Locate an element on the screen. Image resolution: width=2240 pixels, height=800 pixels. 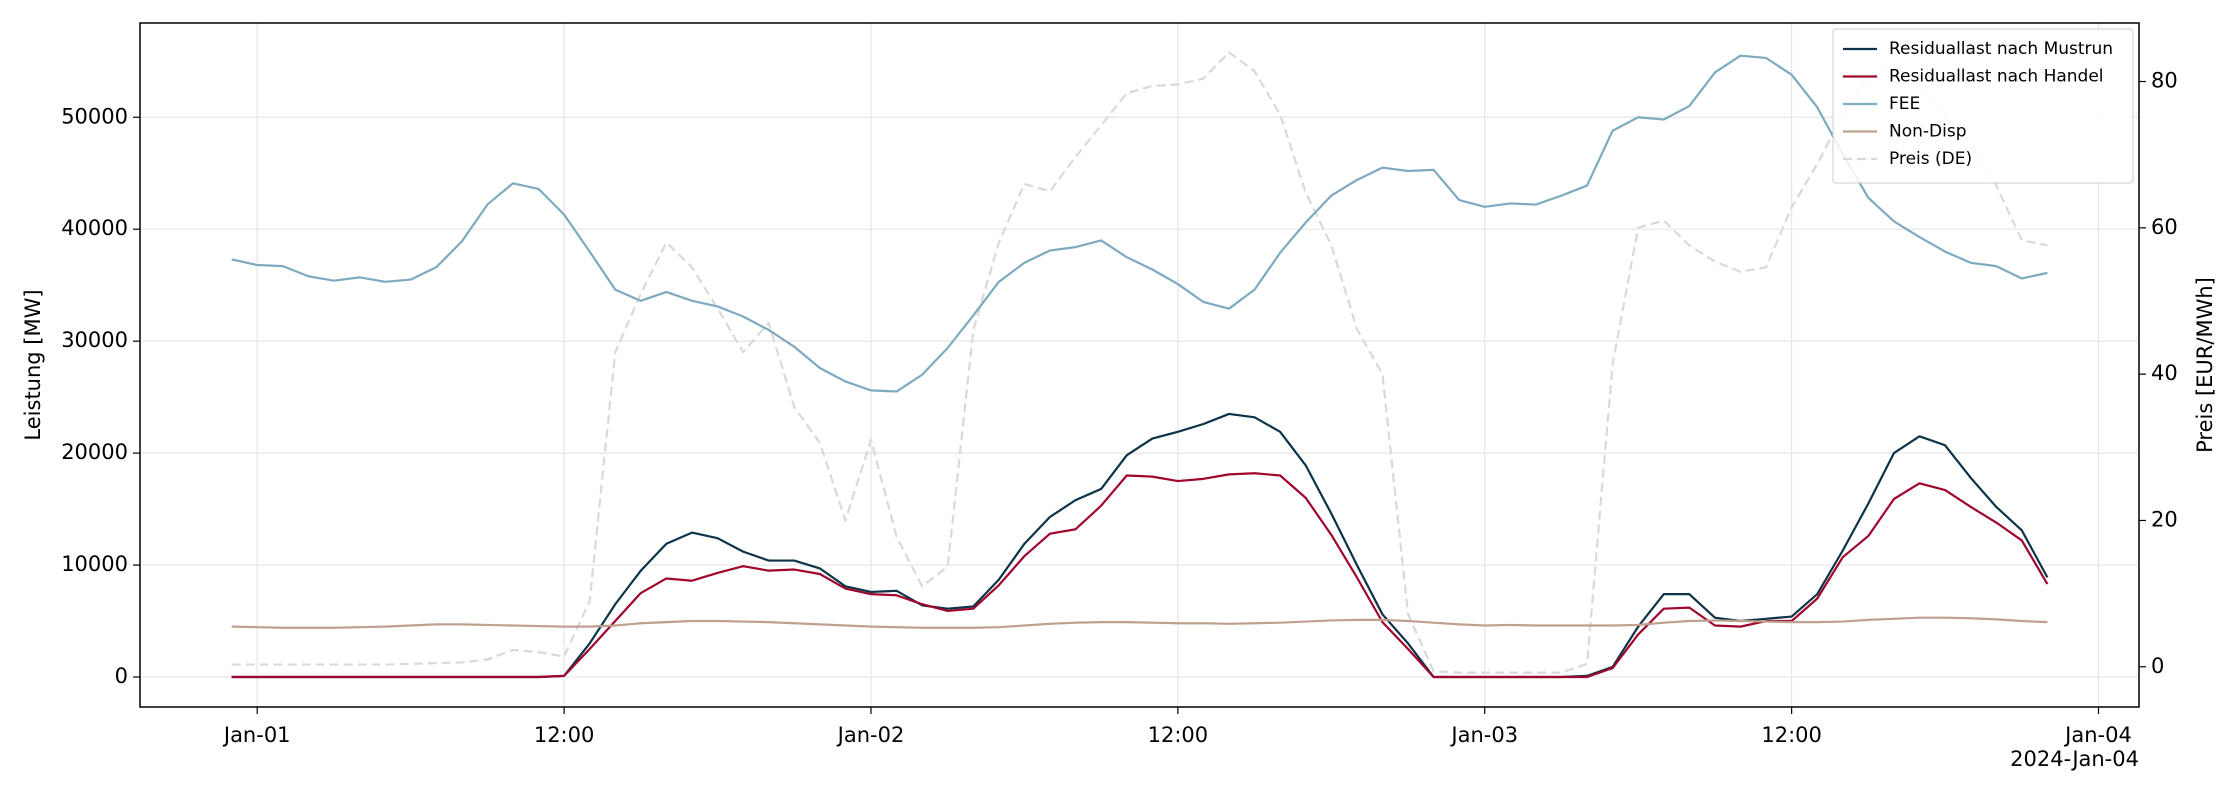
y-tick-label: 50000 is located at coordinates (94, 116).